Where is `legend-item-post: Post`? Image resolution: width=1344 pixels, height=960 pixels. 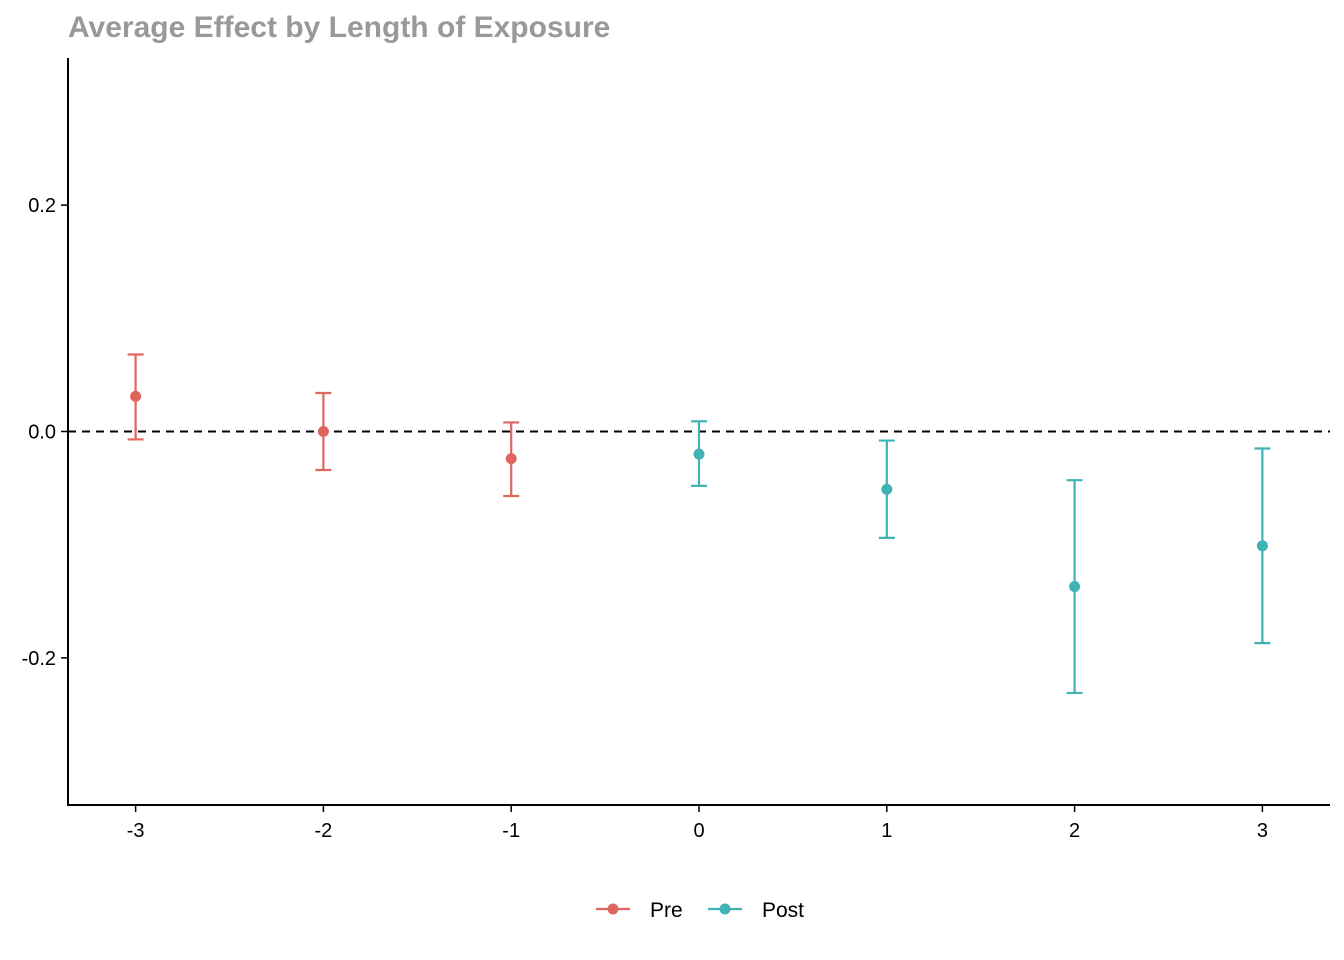
legend-item-post: Post is located at coordinates (756, 910).